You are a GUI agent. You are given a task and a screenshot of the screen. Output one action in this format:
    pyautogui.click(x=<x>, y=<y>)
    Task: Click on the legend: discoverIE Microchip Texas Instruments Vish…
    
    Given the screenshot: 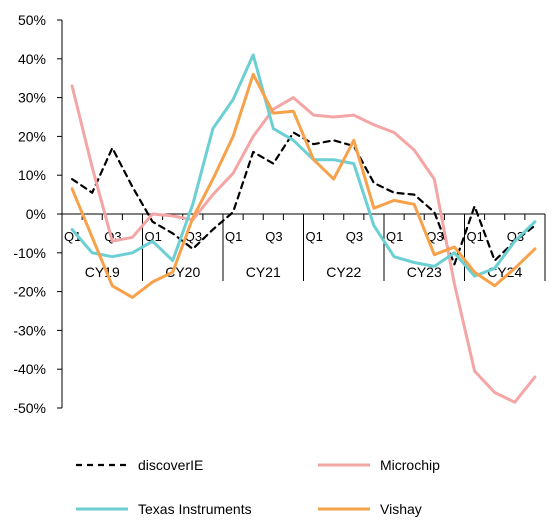 What is the action you would take?
    pyautogui.click(x=258, y=487)
    